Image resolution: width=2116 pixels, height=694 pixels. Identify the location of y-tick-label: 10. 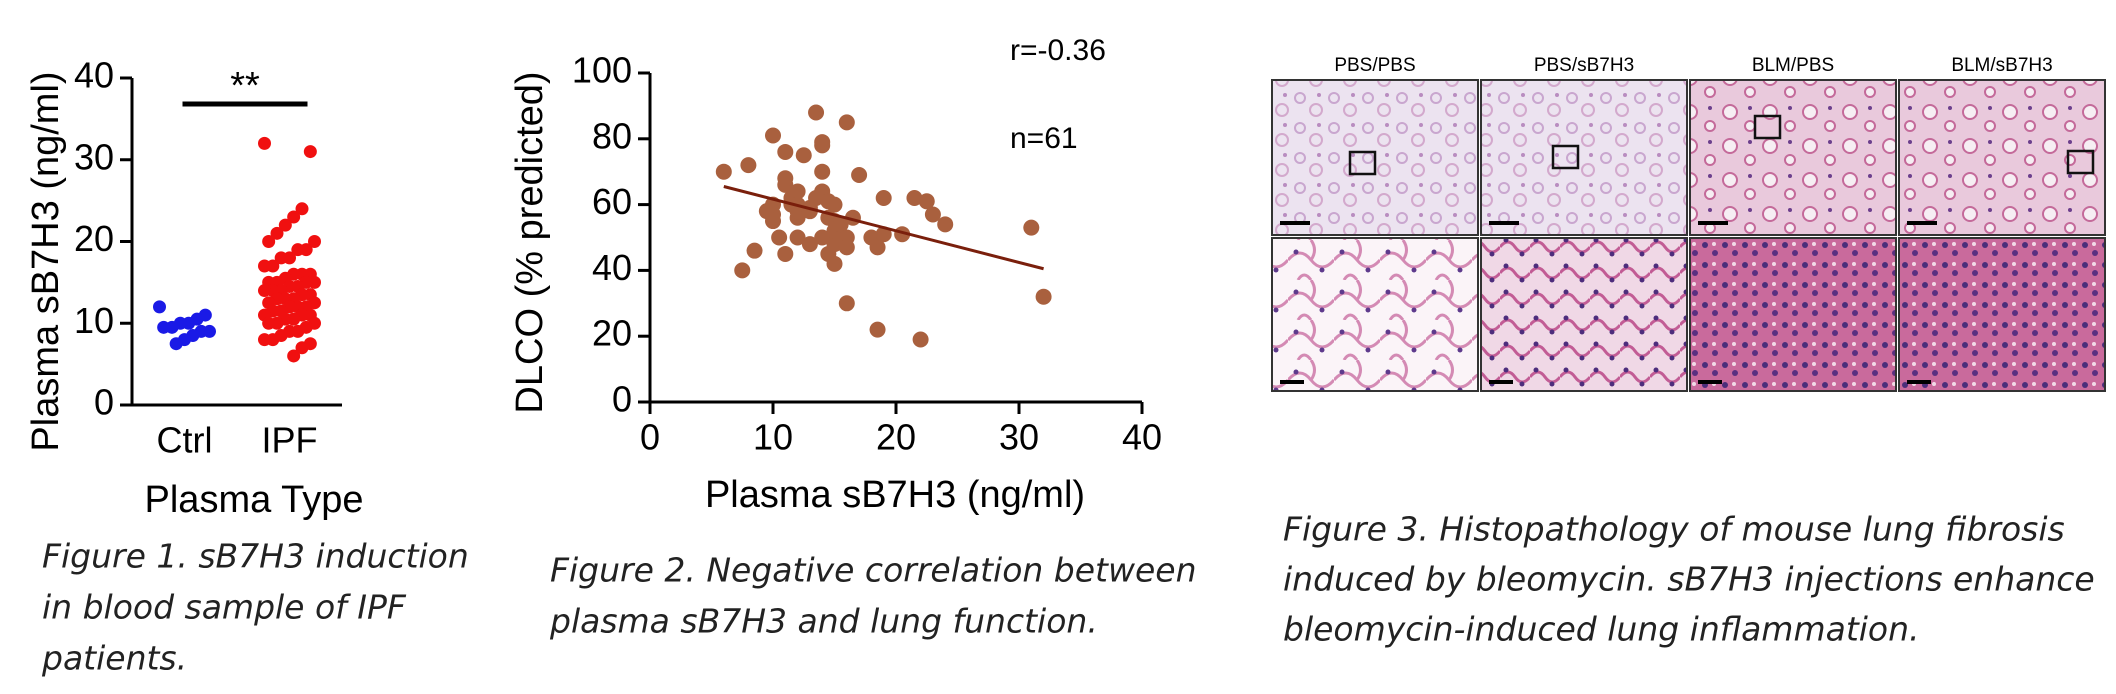
(94, 320).